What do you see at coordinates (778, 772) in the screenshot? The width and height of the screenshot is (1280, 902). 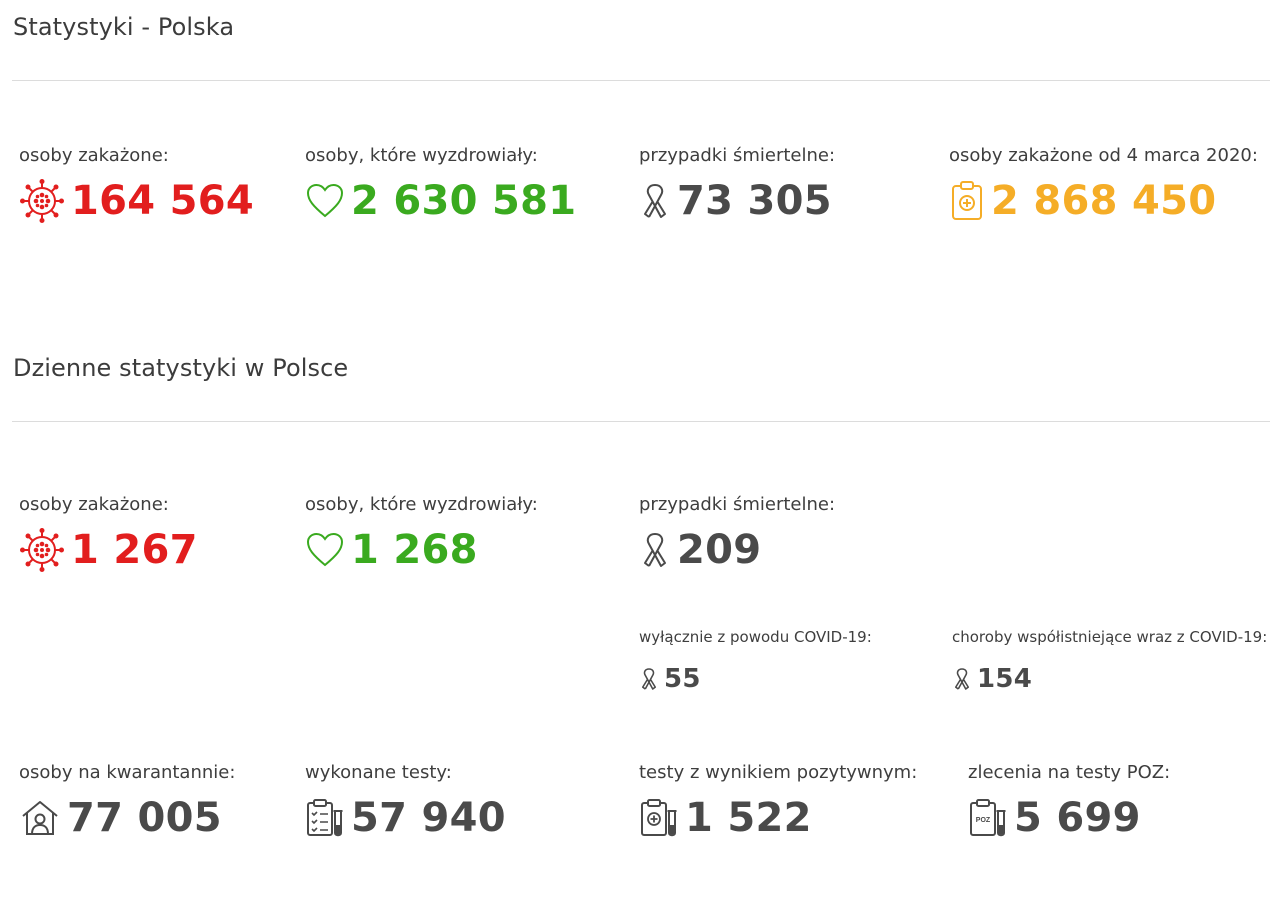 I see `stat-label: testy z wynikiem pozytywnym:` at bounding box center [778, 772].